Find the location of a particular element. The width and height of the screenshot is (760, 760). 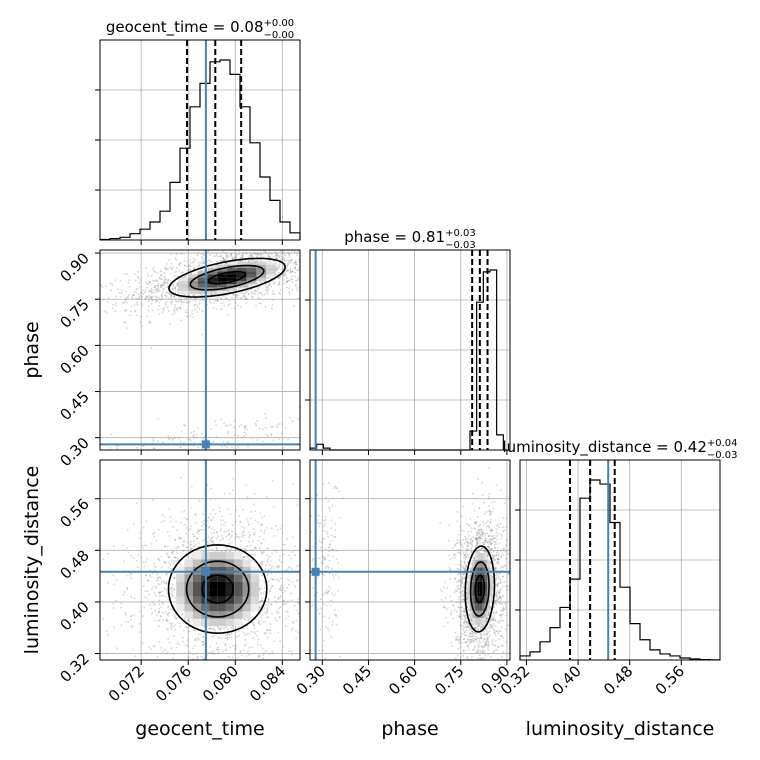

title-plus: +0.00 is located at coordinates (279, 23).